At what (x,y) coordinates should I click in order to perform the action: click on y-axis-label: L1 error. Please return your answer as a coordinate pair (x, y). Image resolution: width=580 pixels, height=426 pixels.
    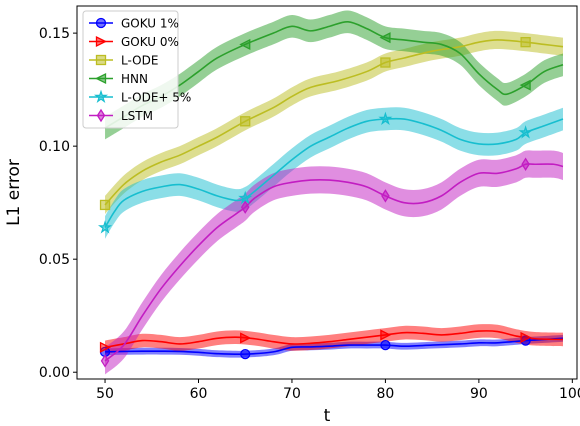
    Looking at the image, I should click on (14, 192).